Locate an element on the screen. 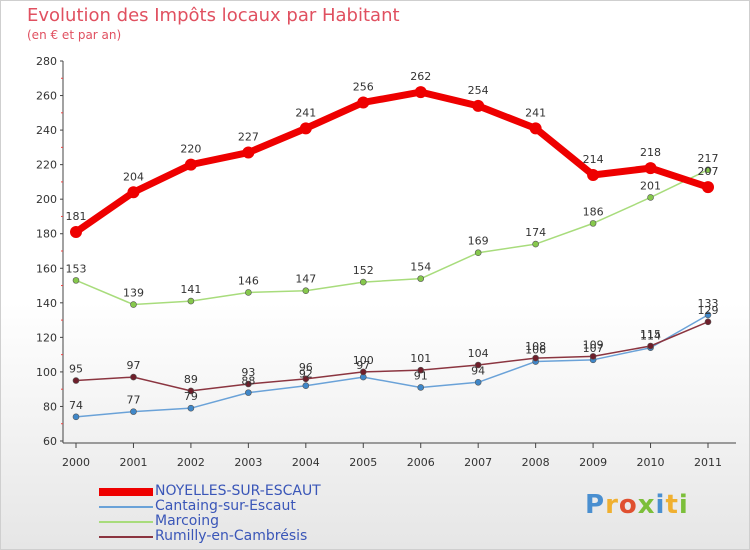  data-label: 254 is located at coordinates (478, 90).